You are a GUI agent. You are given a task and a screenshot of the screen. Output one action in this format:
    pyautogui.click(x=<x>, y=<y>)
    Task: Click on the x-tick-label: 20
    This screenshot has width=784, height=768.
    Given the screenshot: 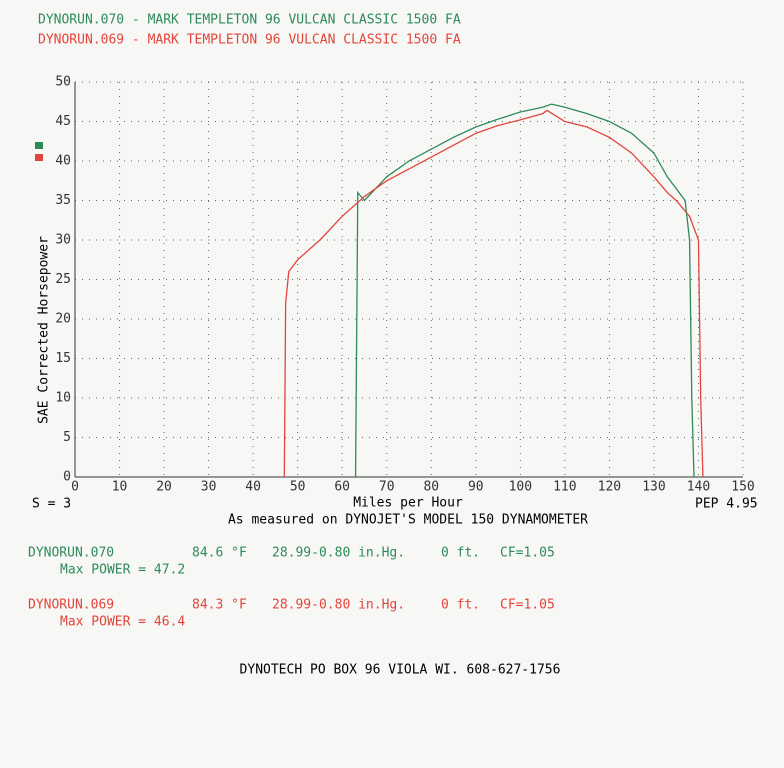 What is the action you would take?
    pyautogui.click(x=164, y=487)
    